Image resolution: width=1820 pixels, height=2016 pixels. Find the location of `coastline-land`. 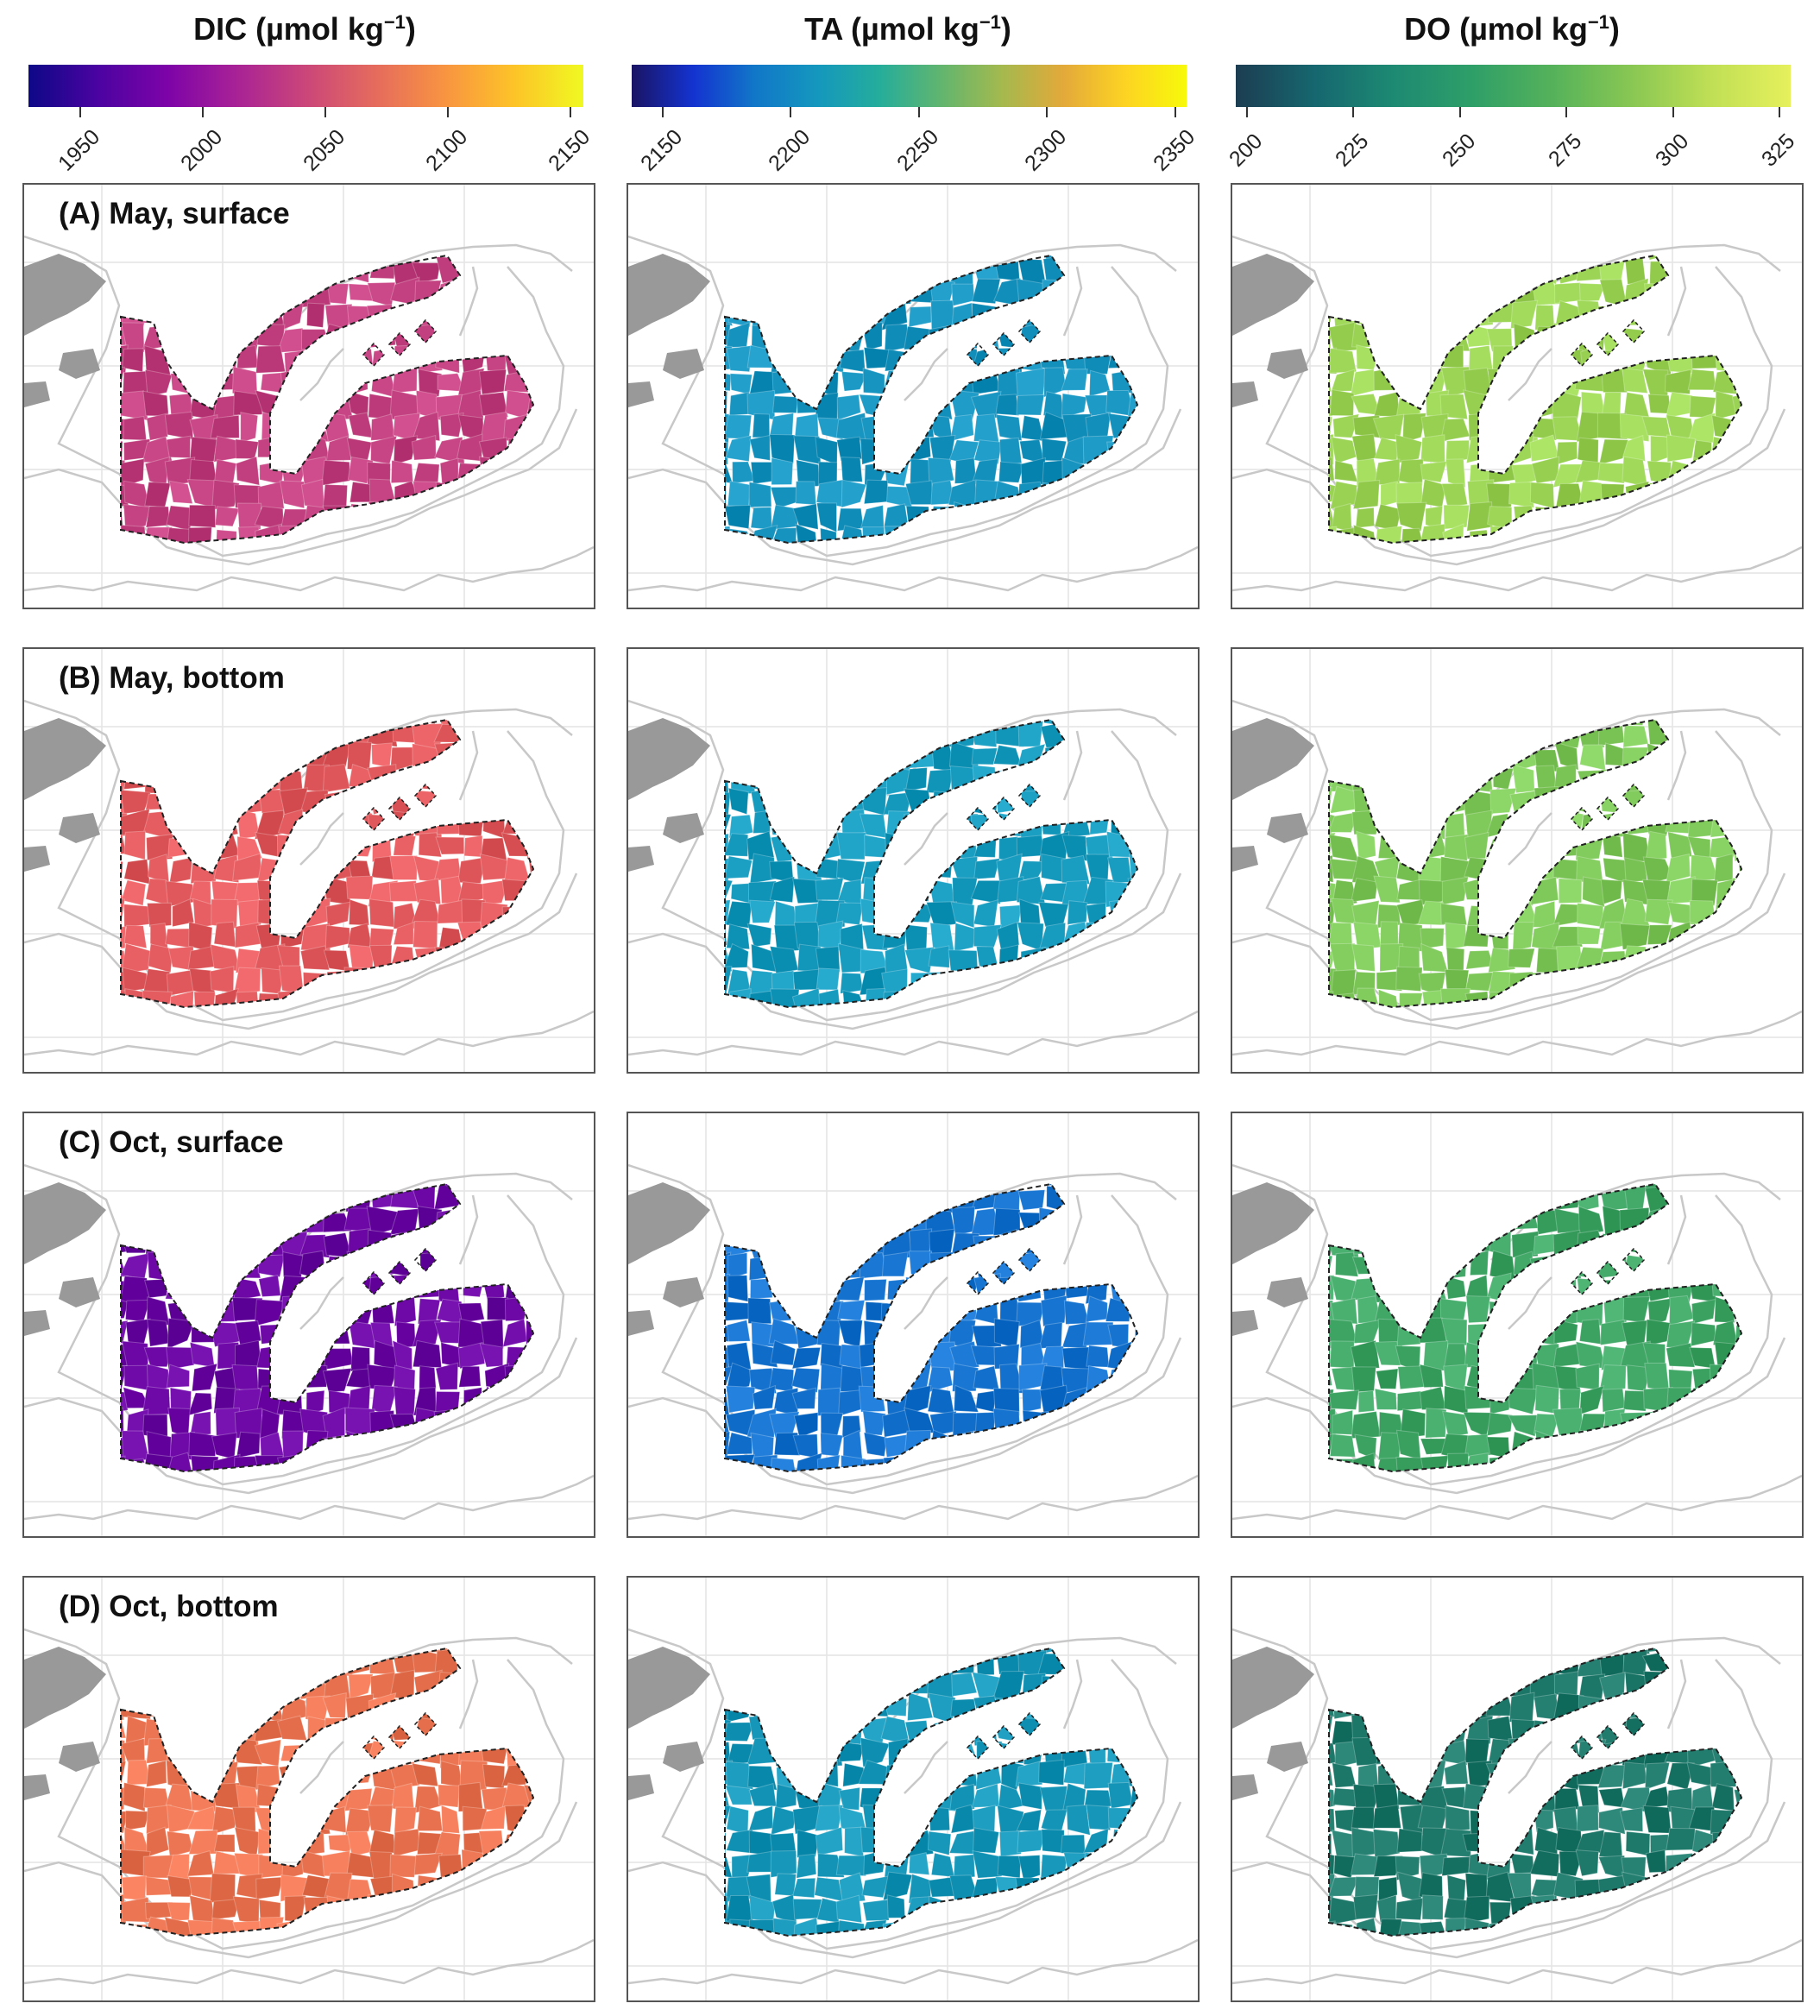

coastline-land is located at coordinates (669, 330).